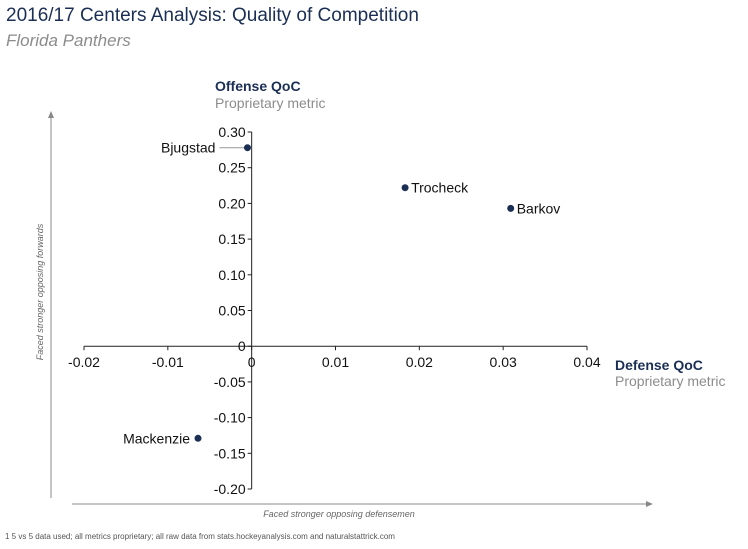 This screenshot has height=549, width=748. Describe the element at coordinates (84, 362) in the screenshot. I see `x-tick-label: -0.02` at that location.